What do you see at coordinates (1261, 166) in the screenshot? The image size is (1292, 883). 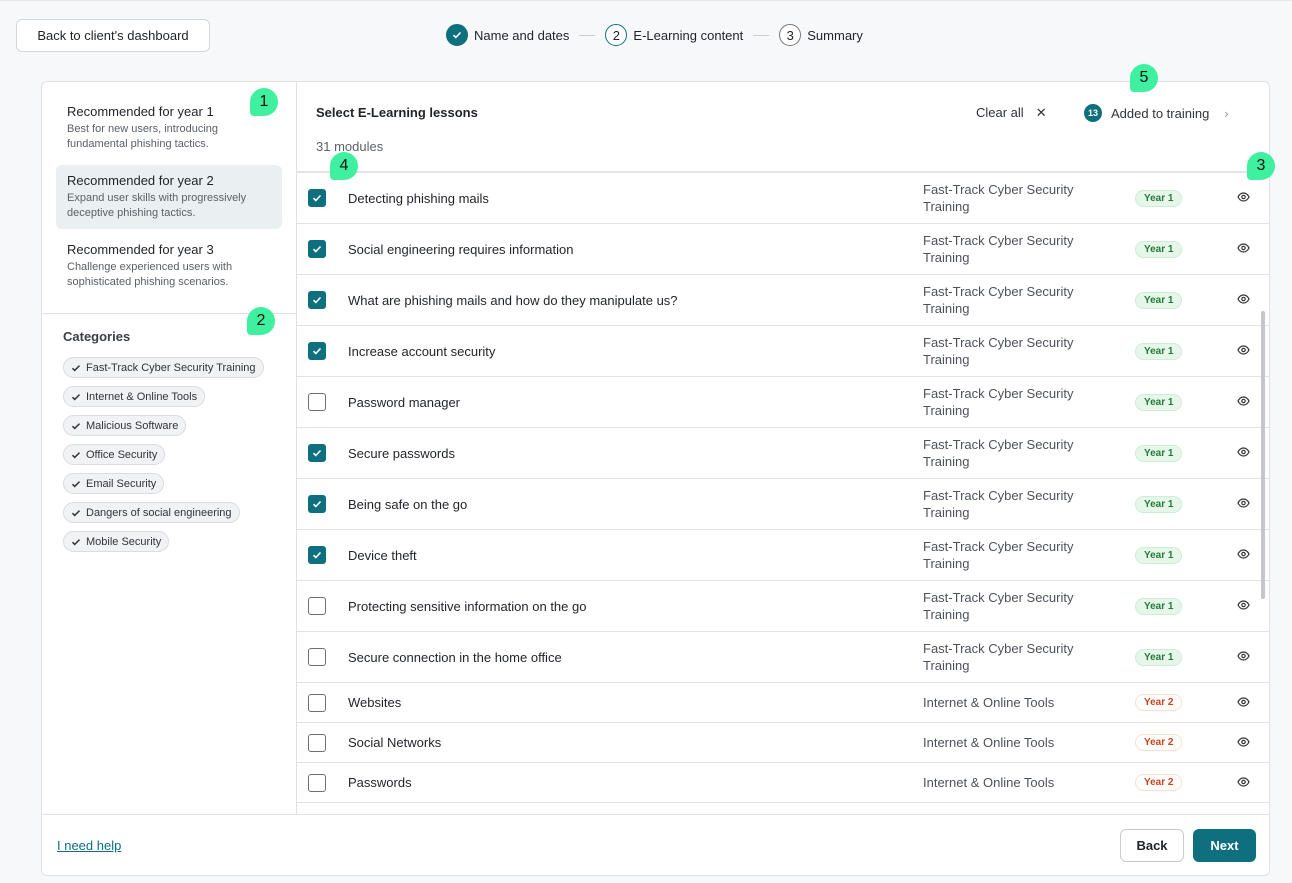 I see `annotation-marker: 3` at bounding box center [1261, 166].